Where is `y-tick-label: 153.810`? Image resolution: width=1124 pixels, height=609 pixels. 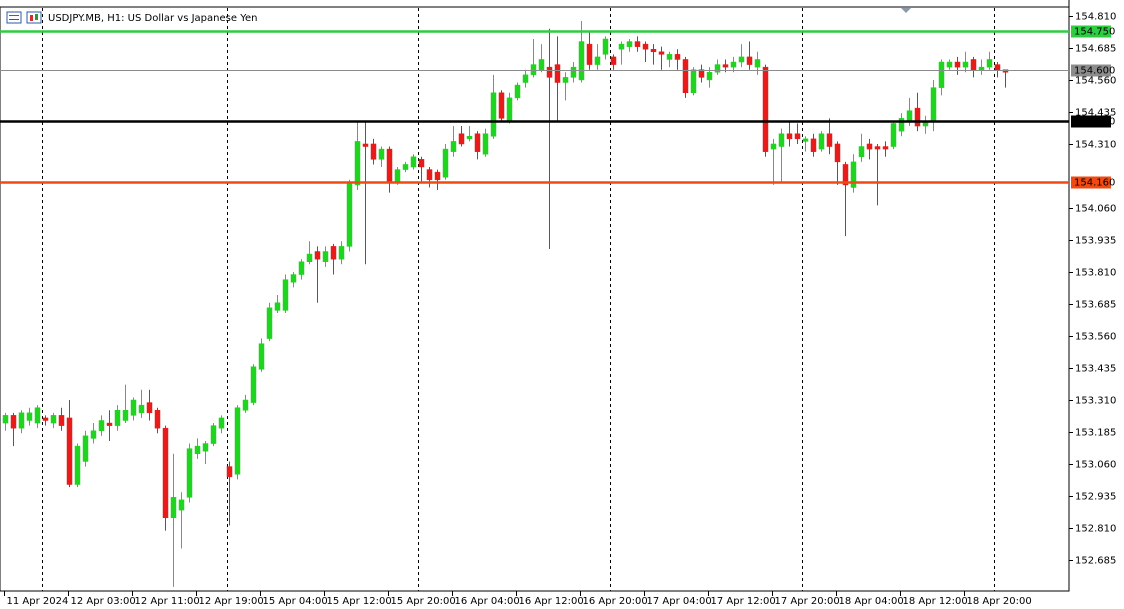 y-tick-label: 153.810 is located at coordinates (1095, 273).